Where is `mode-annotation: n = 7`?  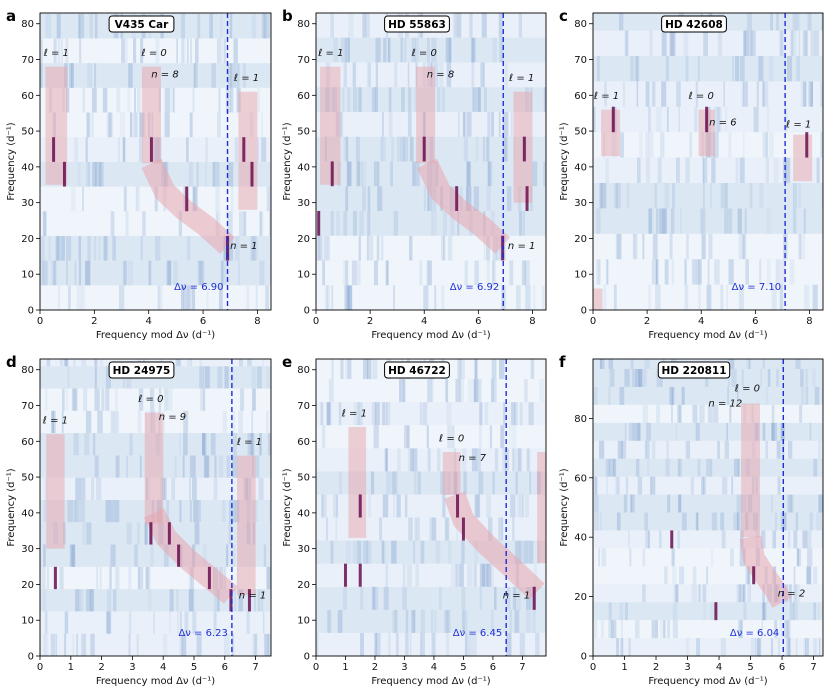
mode-annotation: n = 7 is located at coordinates (473, 458).